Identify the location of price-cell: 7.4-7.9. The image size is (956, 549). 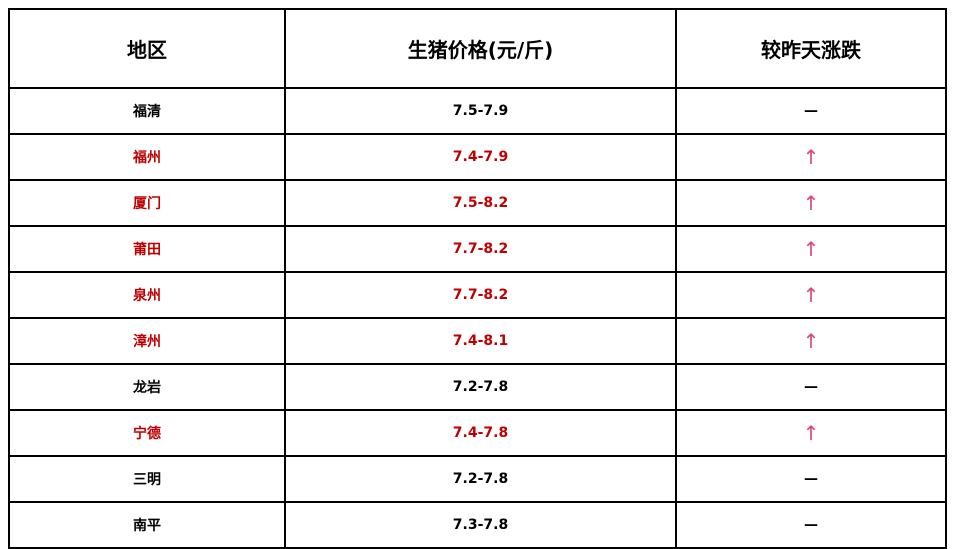
(480, 157).